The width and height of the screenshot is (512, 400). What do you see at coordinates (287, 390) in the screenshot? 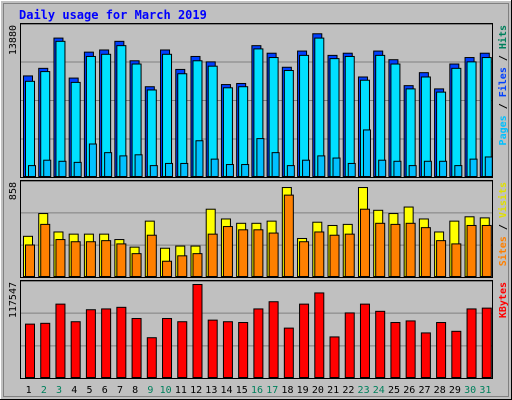
I see `day-label-18: 18` at bounding box center [287, 390].